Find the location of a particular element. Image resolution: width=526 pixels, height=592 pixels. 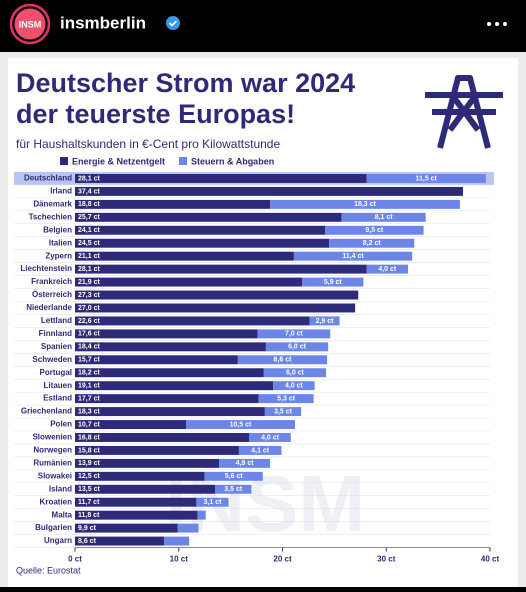

value-label: 18,4 ct is located at coordinates (89, 347).